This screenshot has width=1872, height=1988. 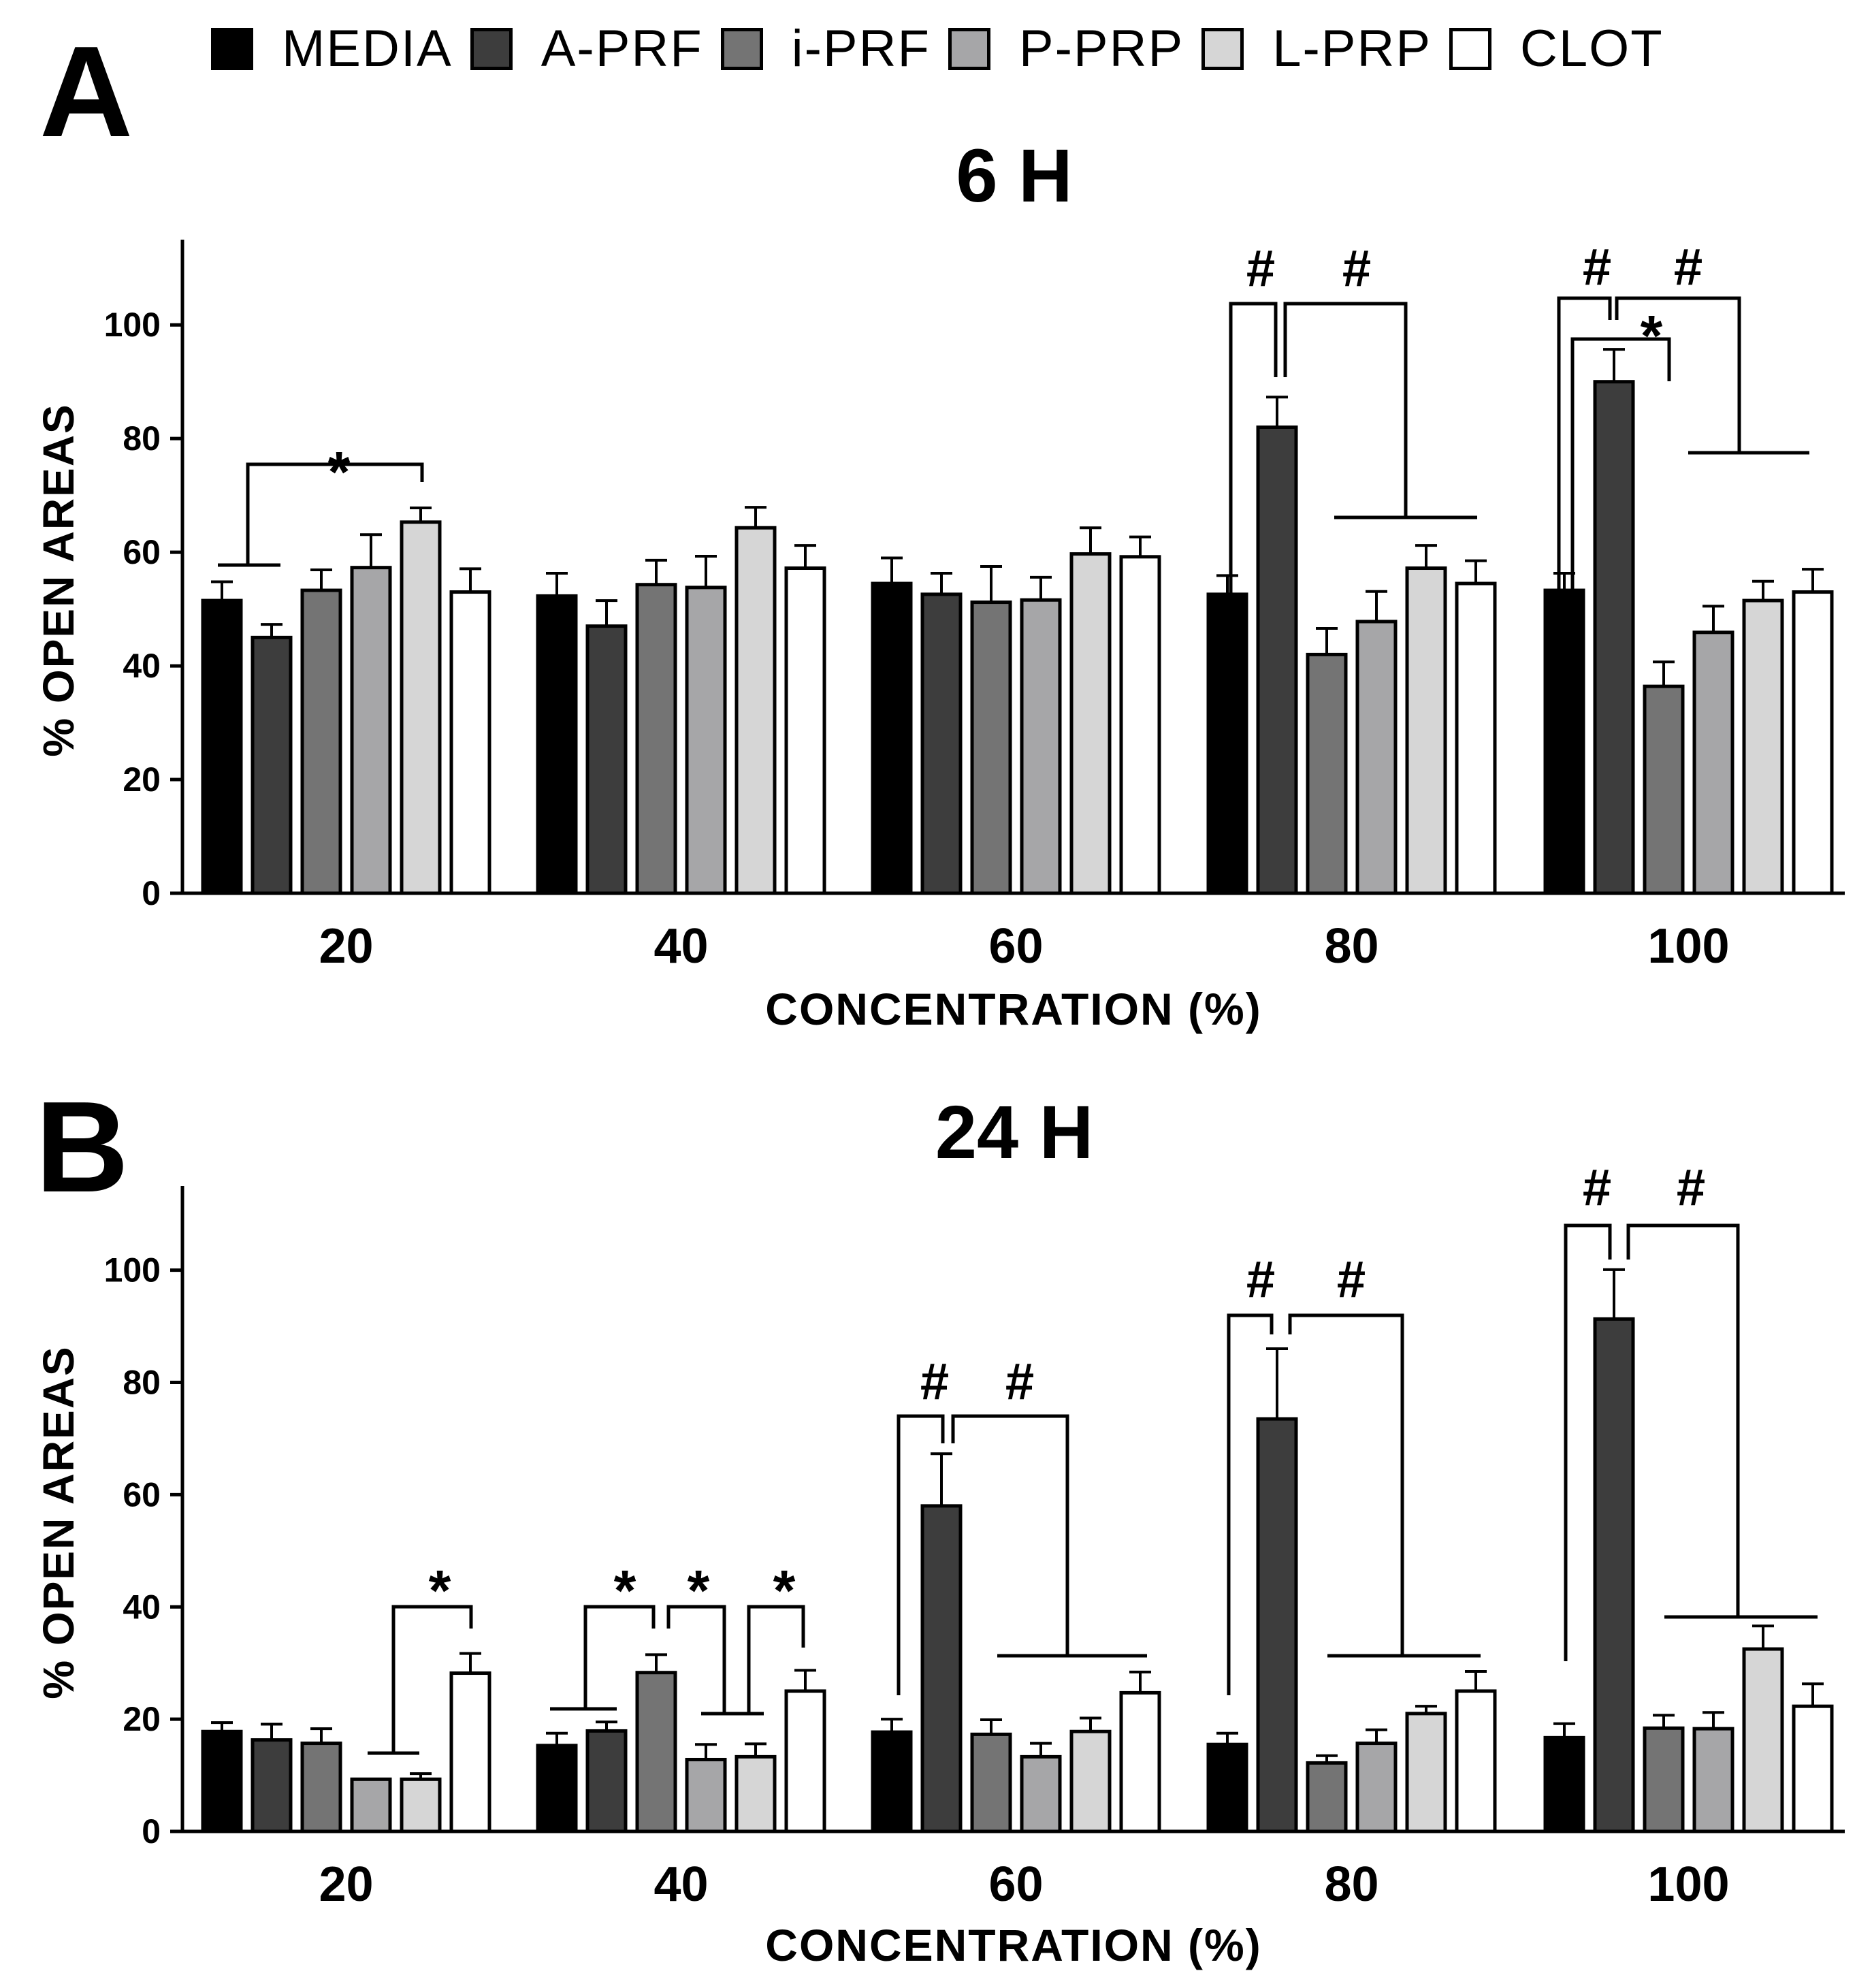 What do you see at coordinates (142, 552) in the screenshot?
I see `panel-a-y-tick-label: 60` at bounding box center [142, 552].